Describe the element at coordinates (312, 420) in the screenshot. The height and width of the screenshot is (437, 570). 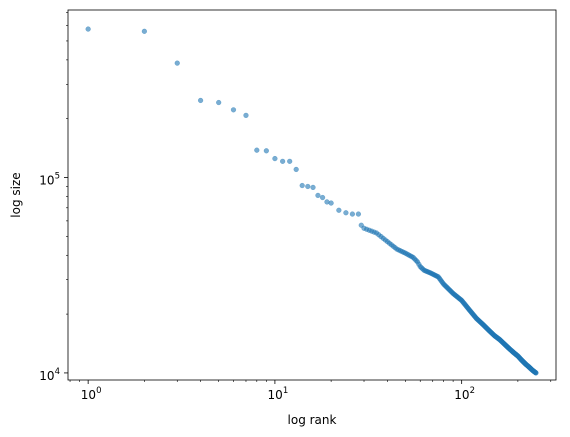
I see `x-axis-label: log rank` at that location.